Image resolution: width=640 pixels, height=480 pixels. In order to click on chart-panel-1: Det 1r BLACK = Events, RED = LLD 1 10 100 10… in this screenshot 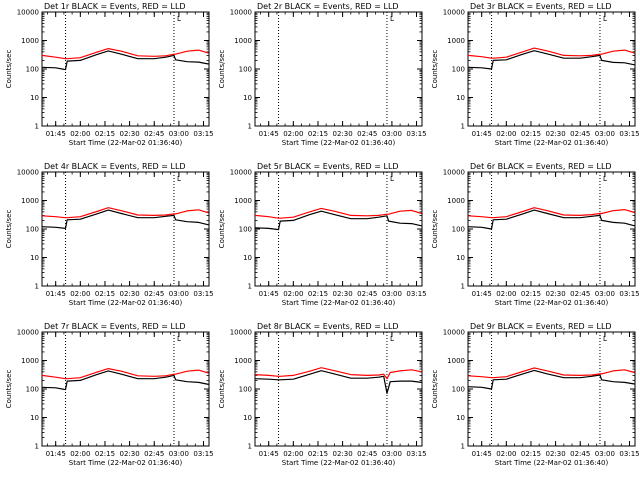, I will do `click(109, 74)`.